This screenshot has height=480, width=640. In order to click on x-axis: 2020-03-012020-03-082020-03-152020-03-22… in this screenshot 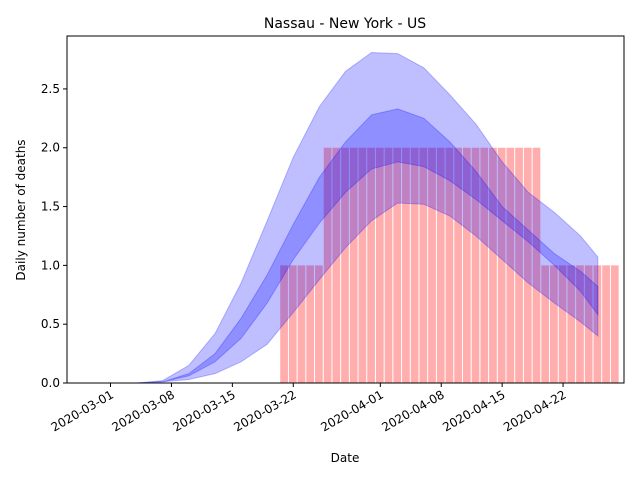, I will do `click(309, 408)`.